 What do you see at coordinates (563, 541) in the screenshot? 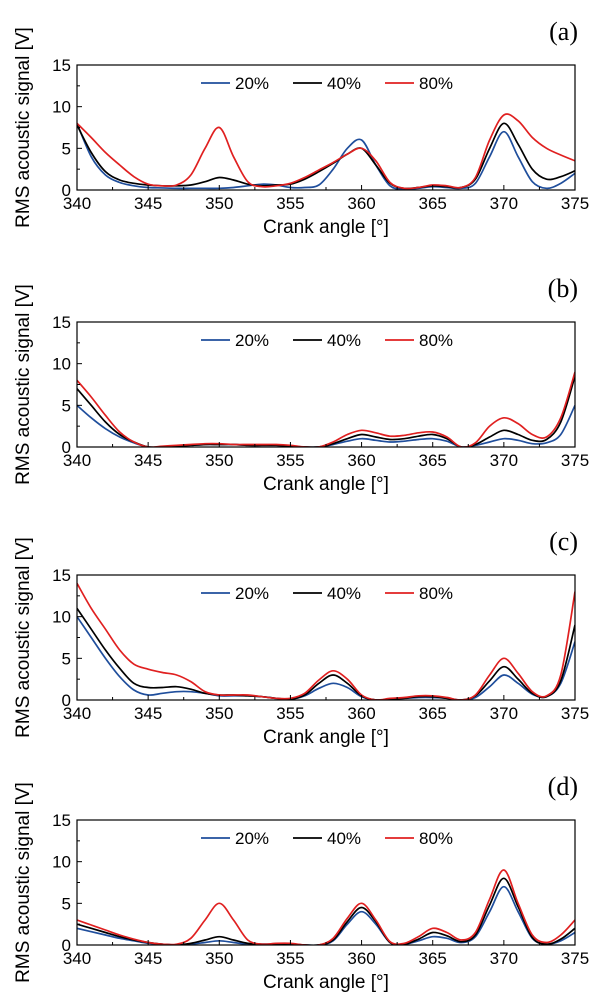
I see `panel-label: (c)` at bounding box center [563, 541].